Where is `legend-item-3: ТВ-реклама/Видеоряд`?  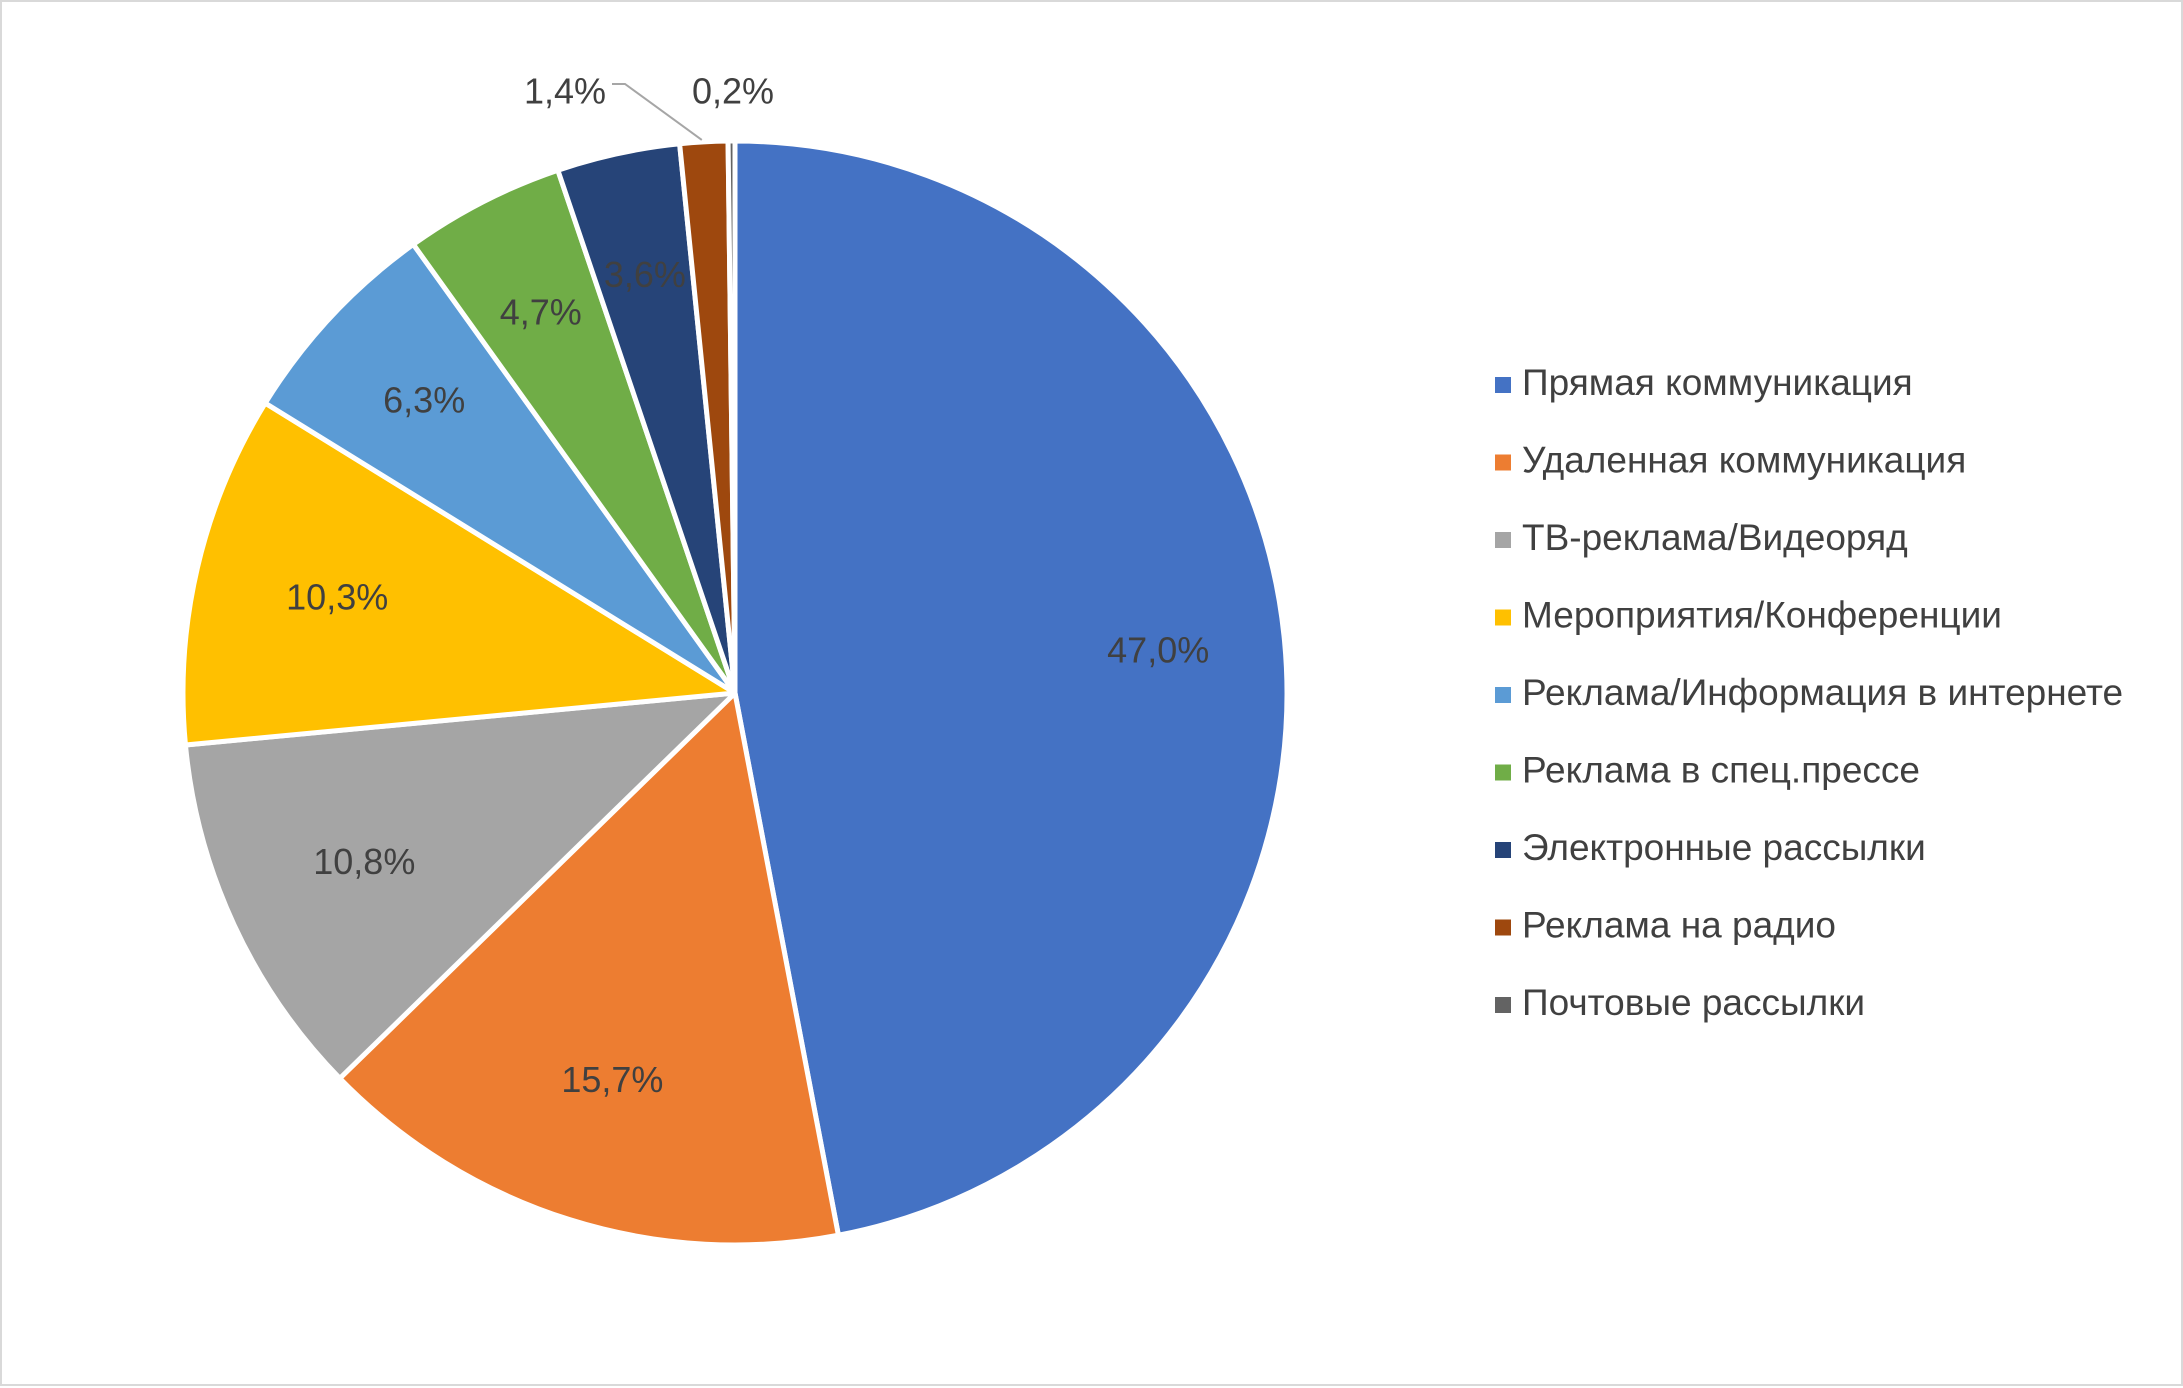
legend-item-3: ТВ-реклама/Видеоряд is located at coordinates (1701, 537).